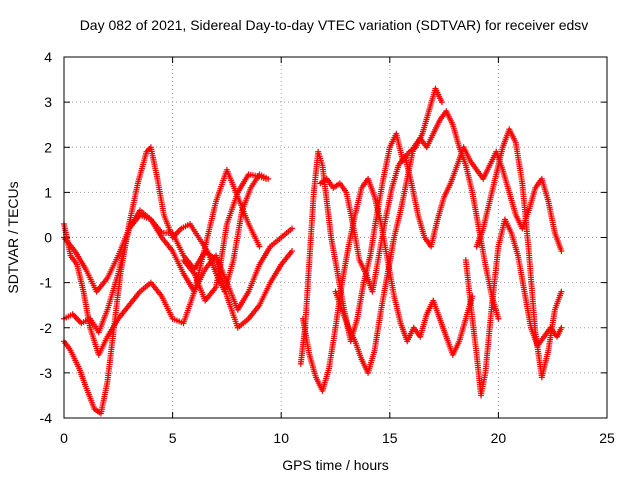 This screenshot has width=640, height=480. What do you see at coordinates (46, 418) in the screenshot?
I see `y-tick-label: -4` at bounding box center [46, 418].